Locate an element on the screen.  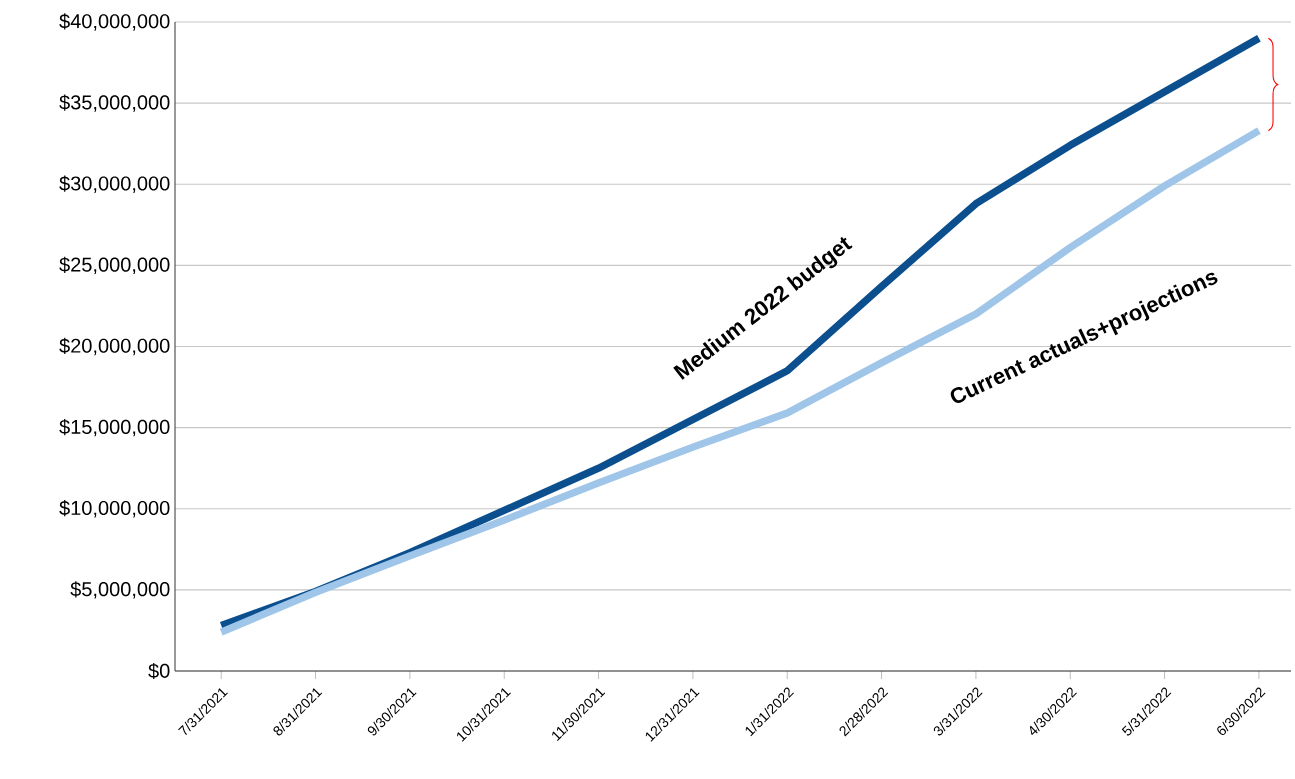
y-tick-label: $40,000,000 is located at coordinates (114, 22).